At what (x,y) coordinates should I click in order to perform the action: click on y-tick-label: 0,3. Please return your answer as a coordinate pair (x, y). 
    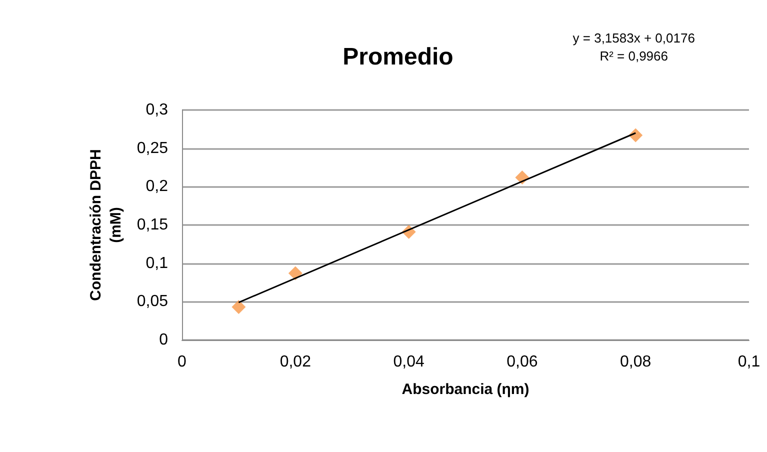
    Looking at the image, I should click on (157, 110).